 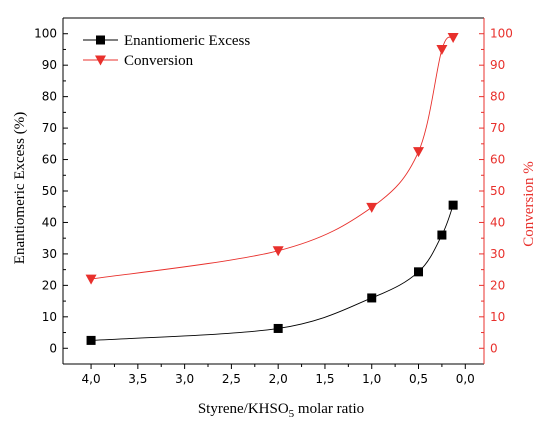 What do you see at coordinates (529, 203) in the screenshot?
I see `y-axis-right-title: Conversion %` at bounding box center [529, 203].